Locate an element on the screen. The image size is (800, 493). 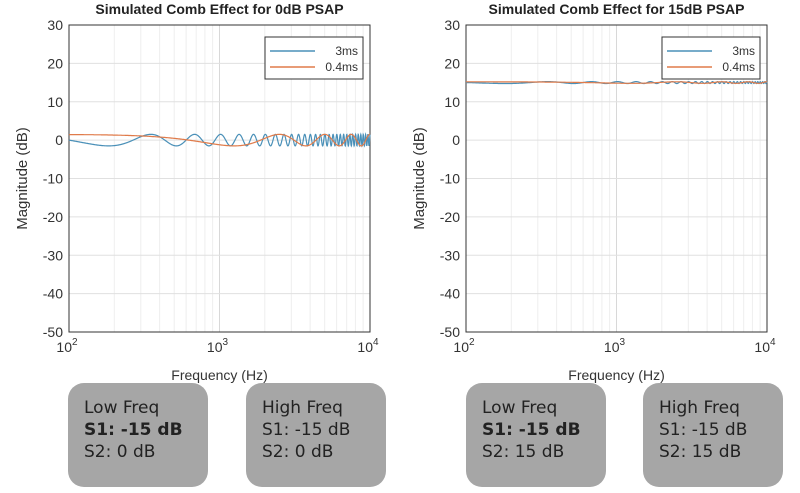
annotation-box-left-low: Low Freq S1: -15 dB S2: 0 dB is located at coordinates (138, 435).